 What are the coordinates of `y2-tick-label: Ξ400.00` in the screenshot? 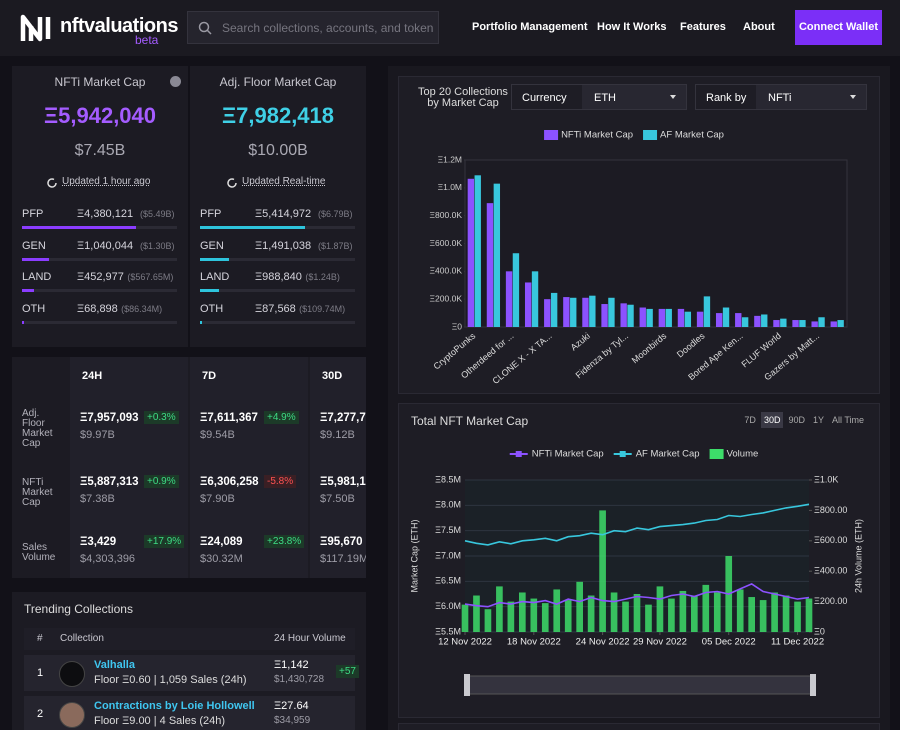 It's located at (830, 571).